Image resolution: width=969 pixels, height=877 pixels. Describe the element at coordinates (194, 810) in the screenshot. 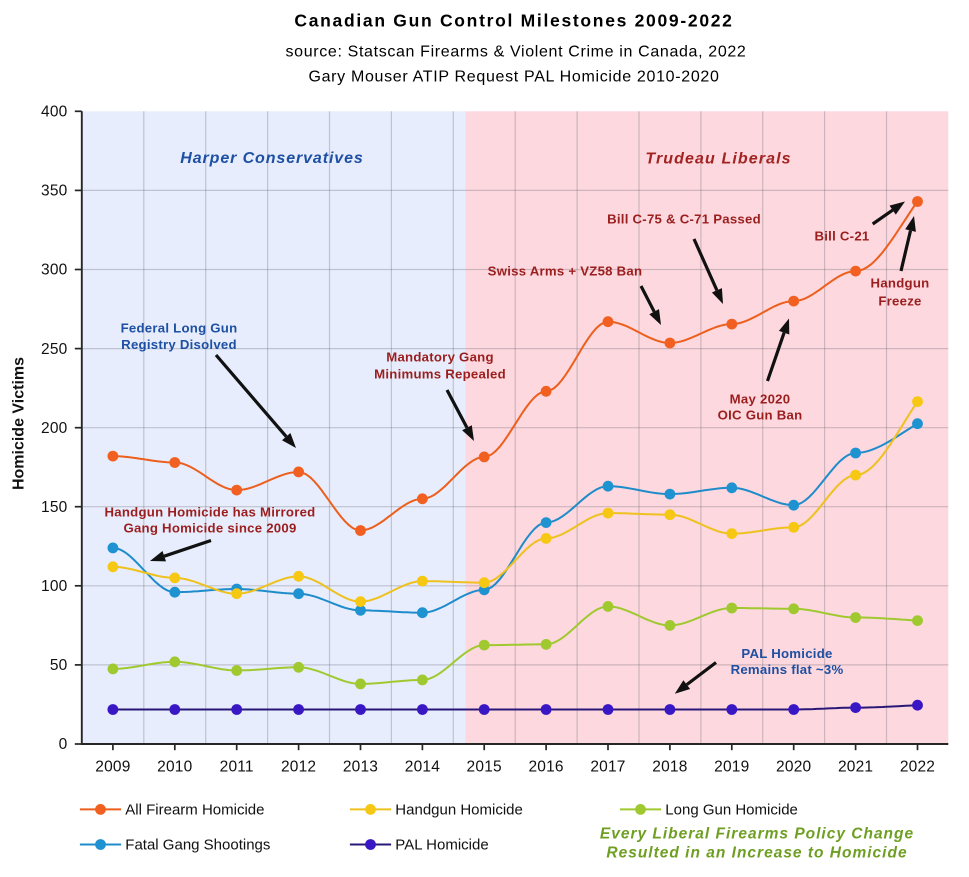

I see `svg-text: All Firearm Homicide` at that location.